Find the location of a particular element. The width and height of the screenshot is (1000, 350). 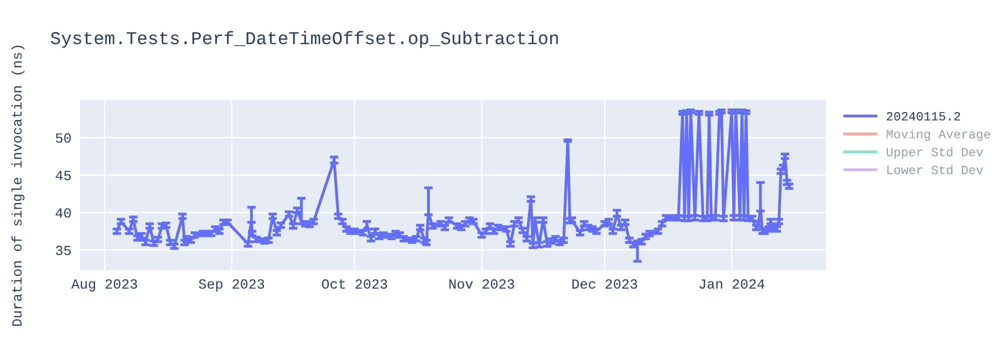

x-tick-label: Sep 2023 is located at coordinates (231, 285).